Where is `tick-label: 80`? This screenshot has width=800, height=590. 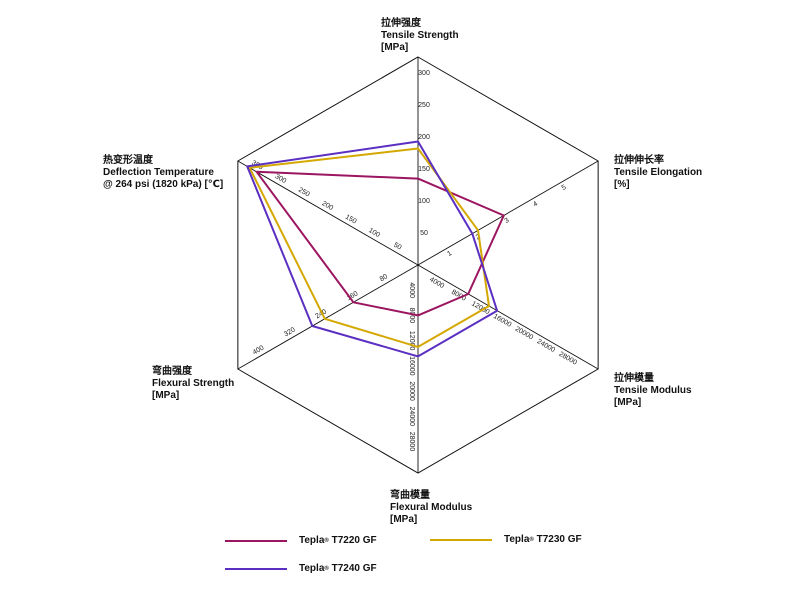
tick-label: 80 is located at coordinates (384, 278).